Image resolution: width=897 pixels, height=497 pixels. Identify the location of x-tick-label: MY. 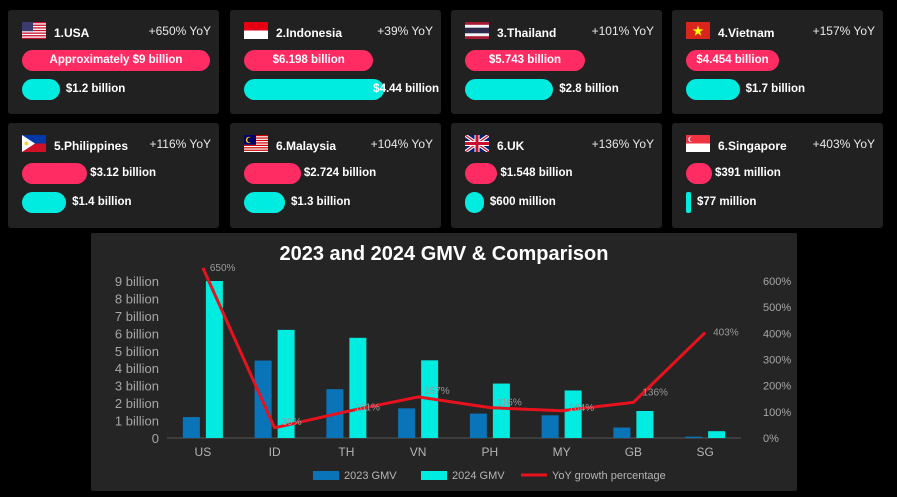
(562, 452).